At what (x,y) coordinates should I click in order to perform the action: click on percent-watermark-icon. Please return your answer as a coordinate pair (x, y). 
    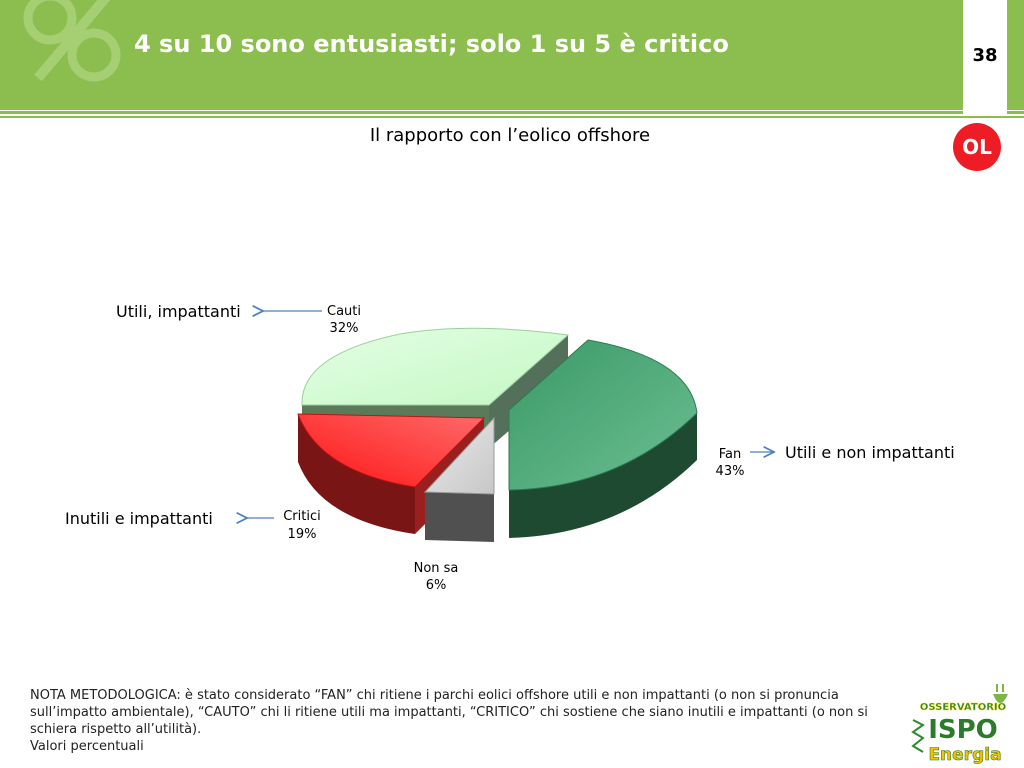
    Looking at the image, I should click on (72, 41).